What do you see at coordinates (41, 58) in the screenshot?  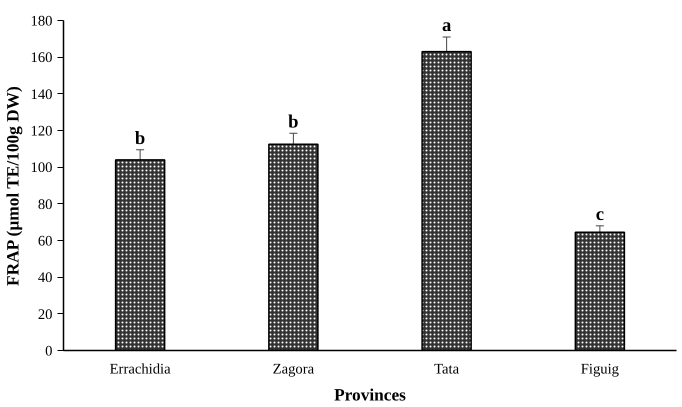 I see `y-tick-label: 160` at bounding box center [41, 58].